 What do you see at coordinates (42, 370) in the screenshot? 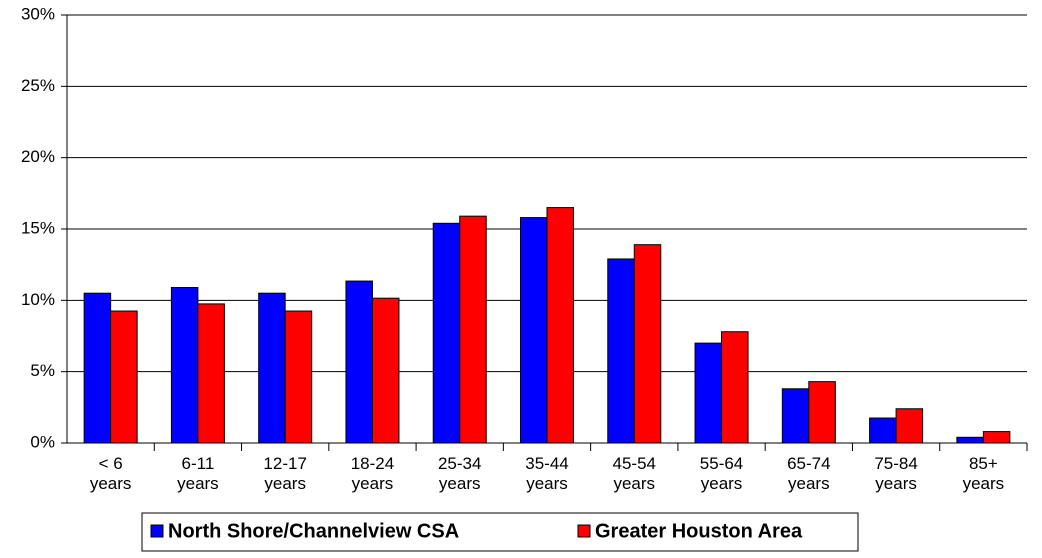
I see `y-tick-label: 5%` at bounding box center [42, 370].